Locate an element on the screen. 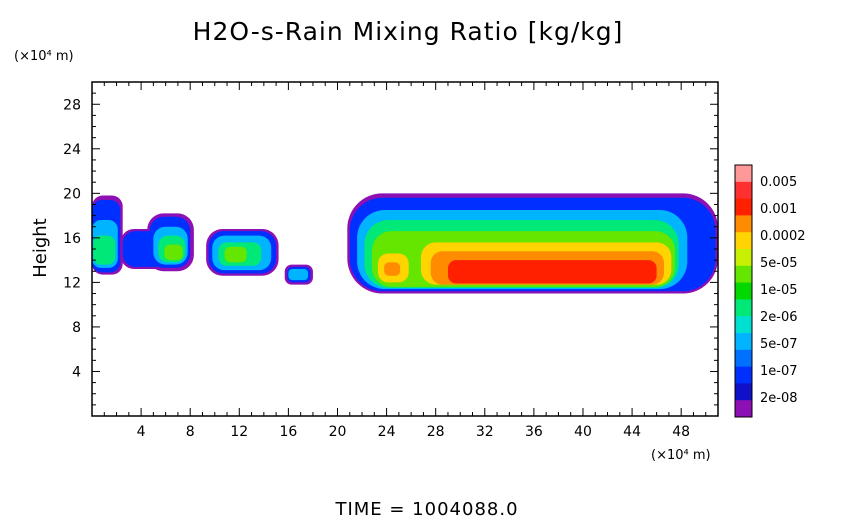 This screenshot has height=519, width=854. x-tick-label: 32 is located at coordinates (485, 432).